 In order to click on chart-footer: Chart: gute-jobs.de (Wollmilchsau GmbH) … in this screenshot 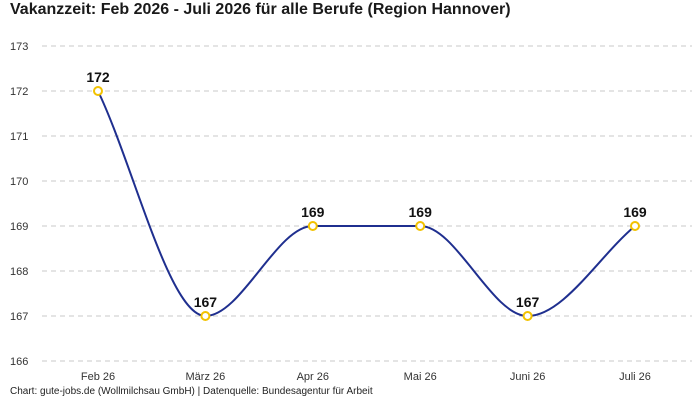, I will do `click(191, 391)`.